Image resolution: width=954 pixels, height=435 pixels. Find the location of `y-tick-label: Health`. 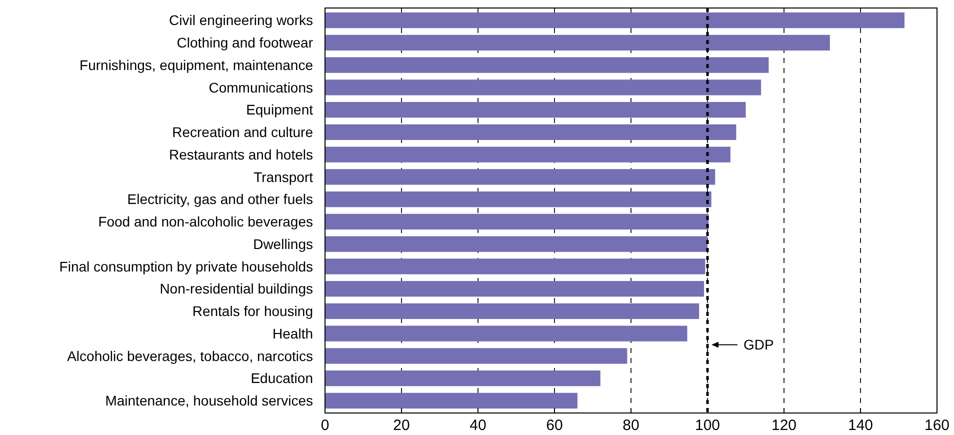

y-tick-label: Health is located at coordinates (292, 333).